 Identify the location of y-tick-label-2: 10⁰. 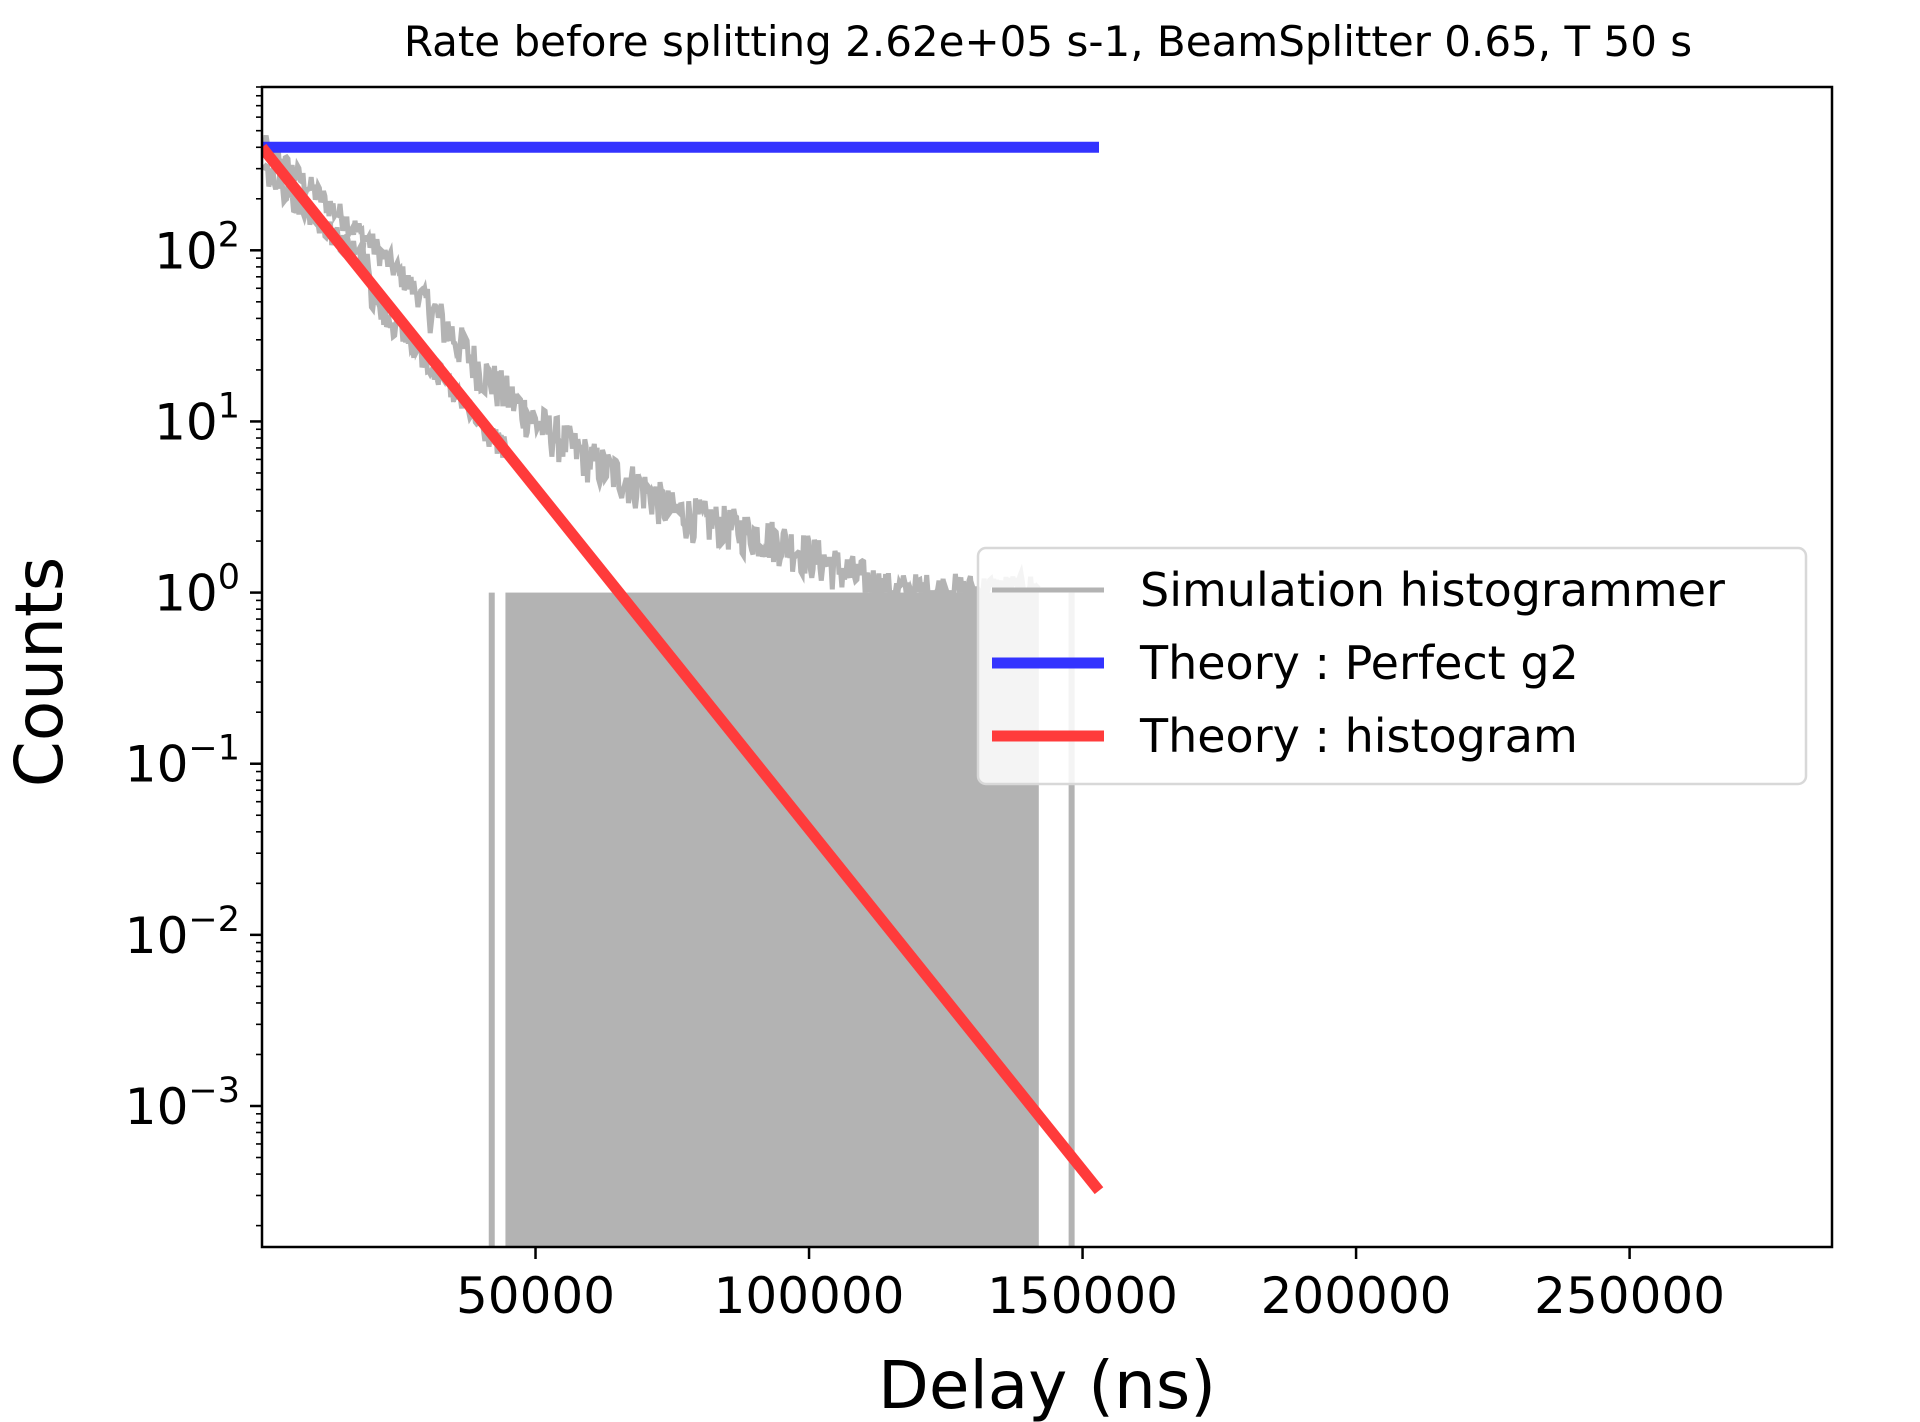
(197, 590).